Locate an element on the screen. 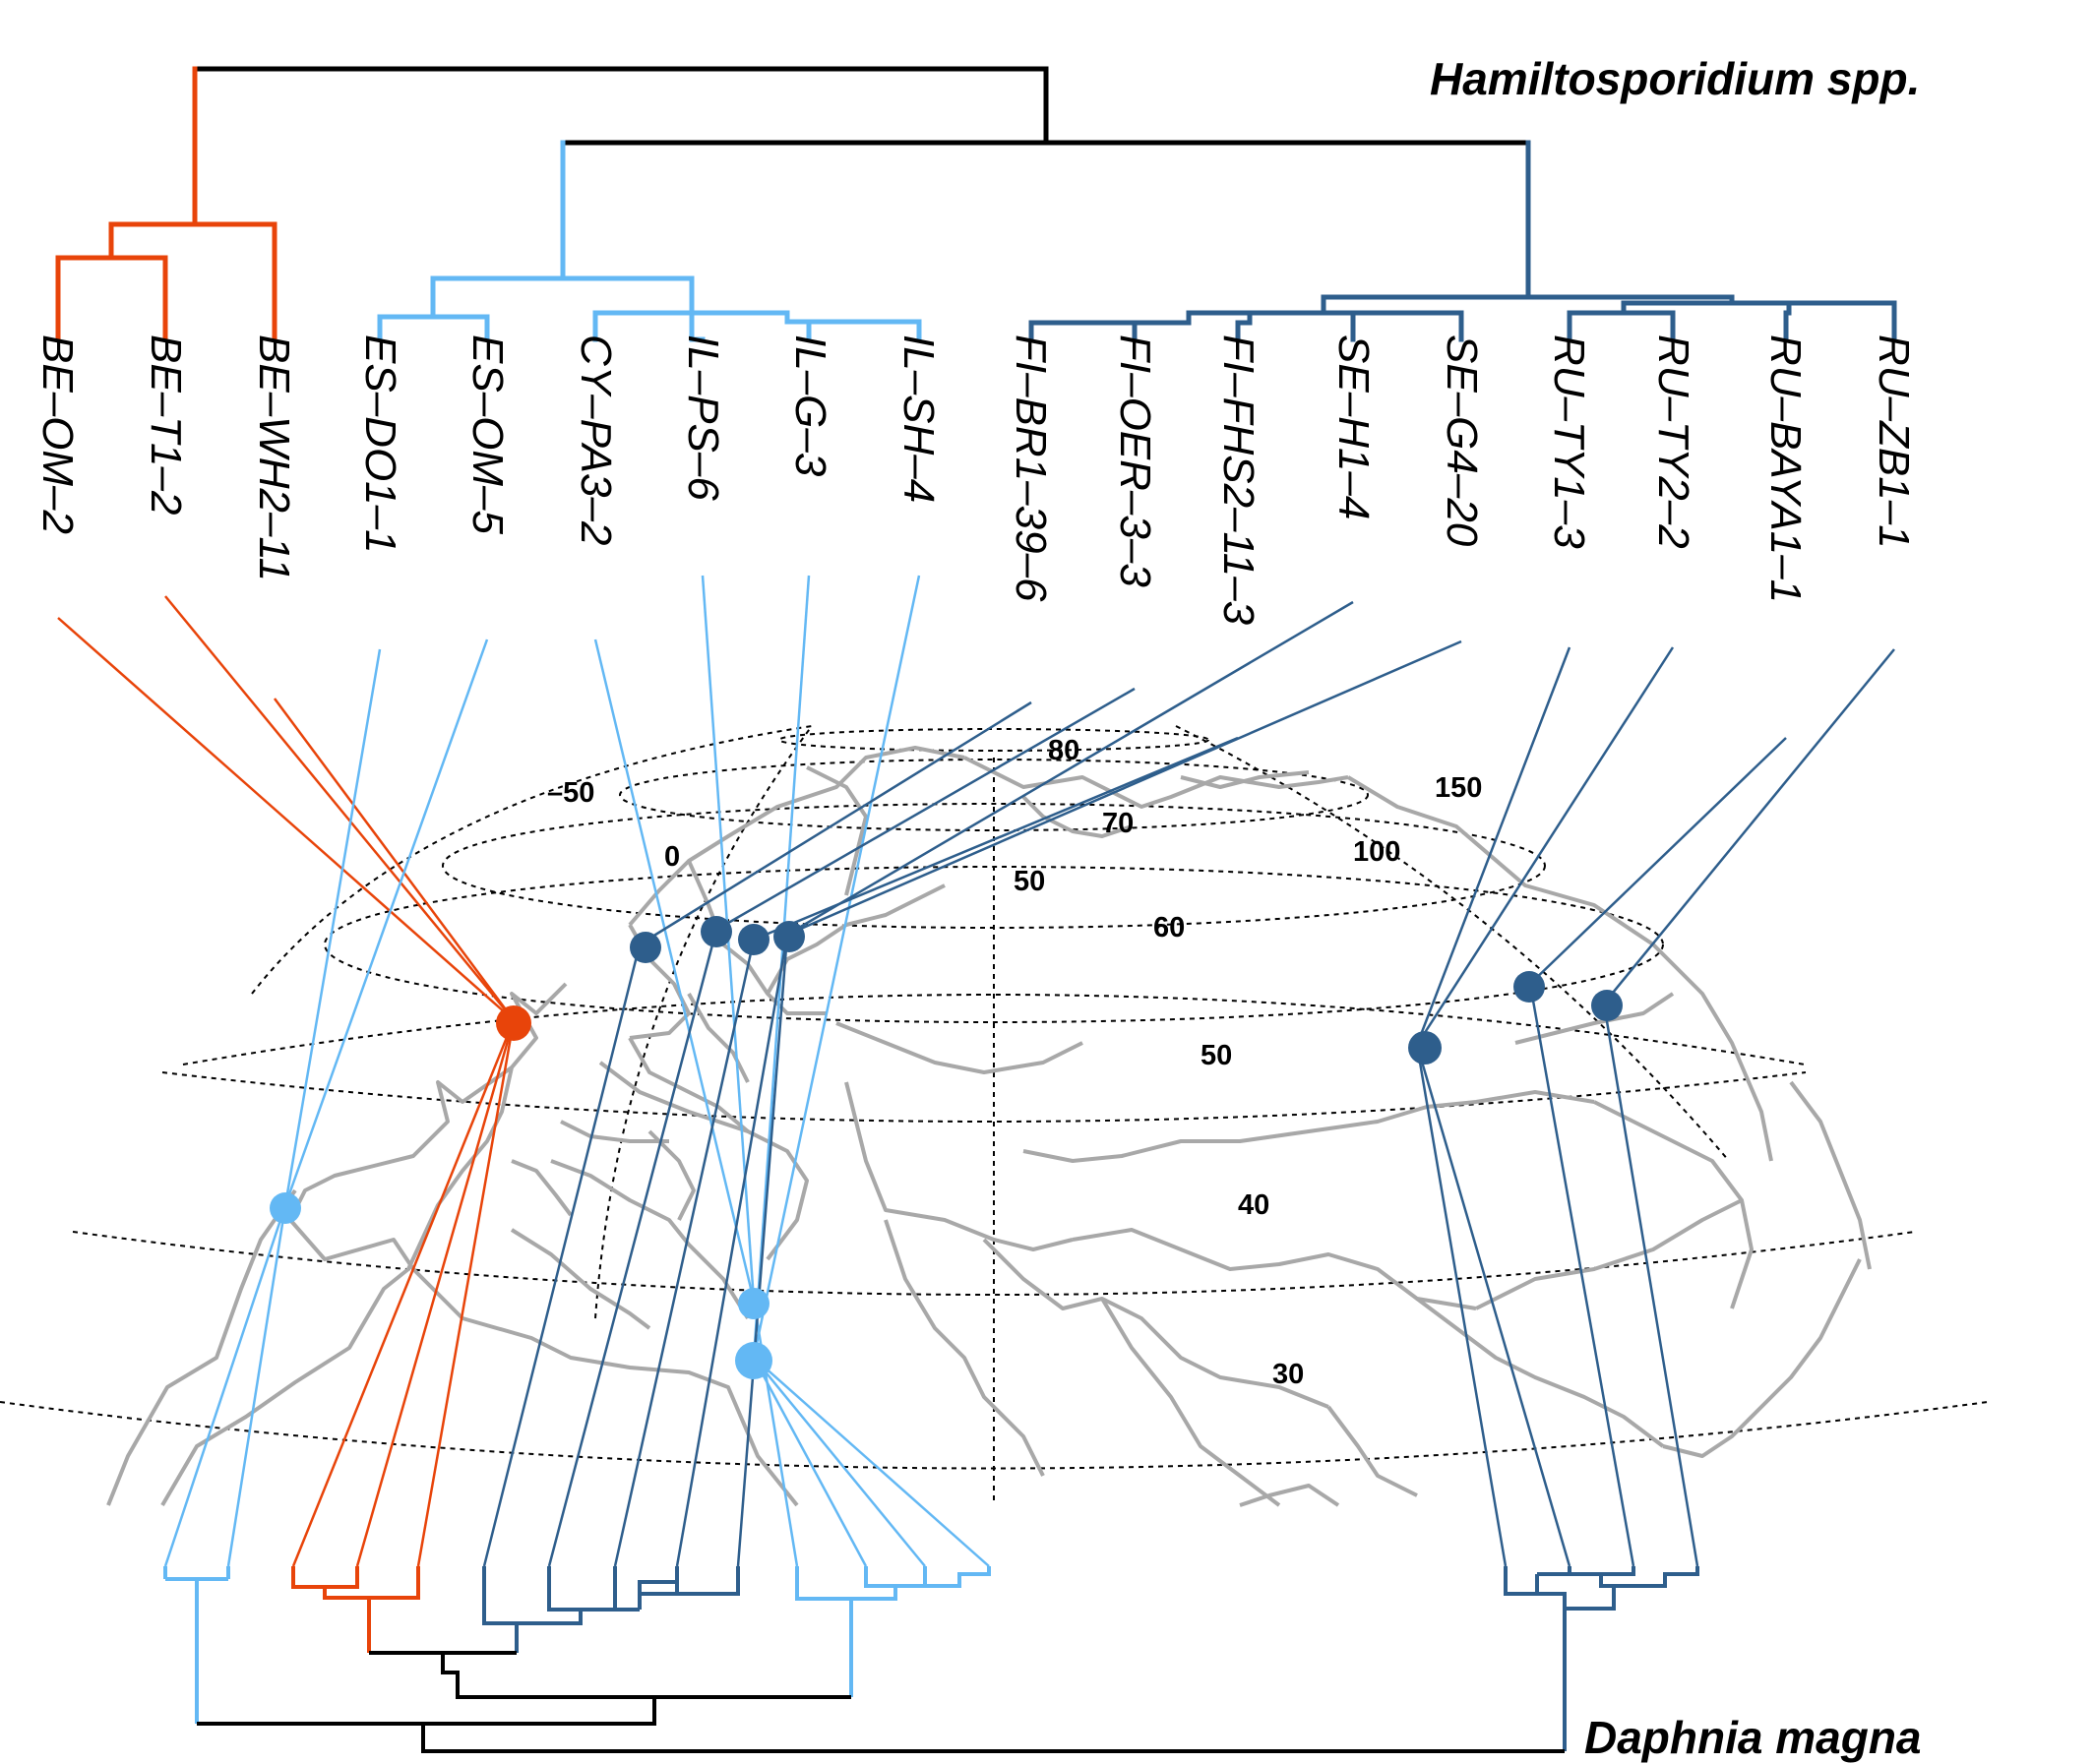  isolate-label: BE–T1–2 is located at coordinates (166, 425).